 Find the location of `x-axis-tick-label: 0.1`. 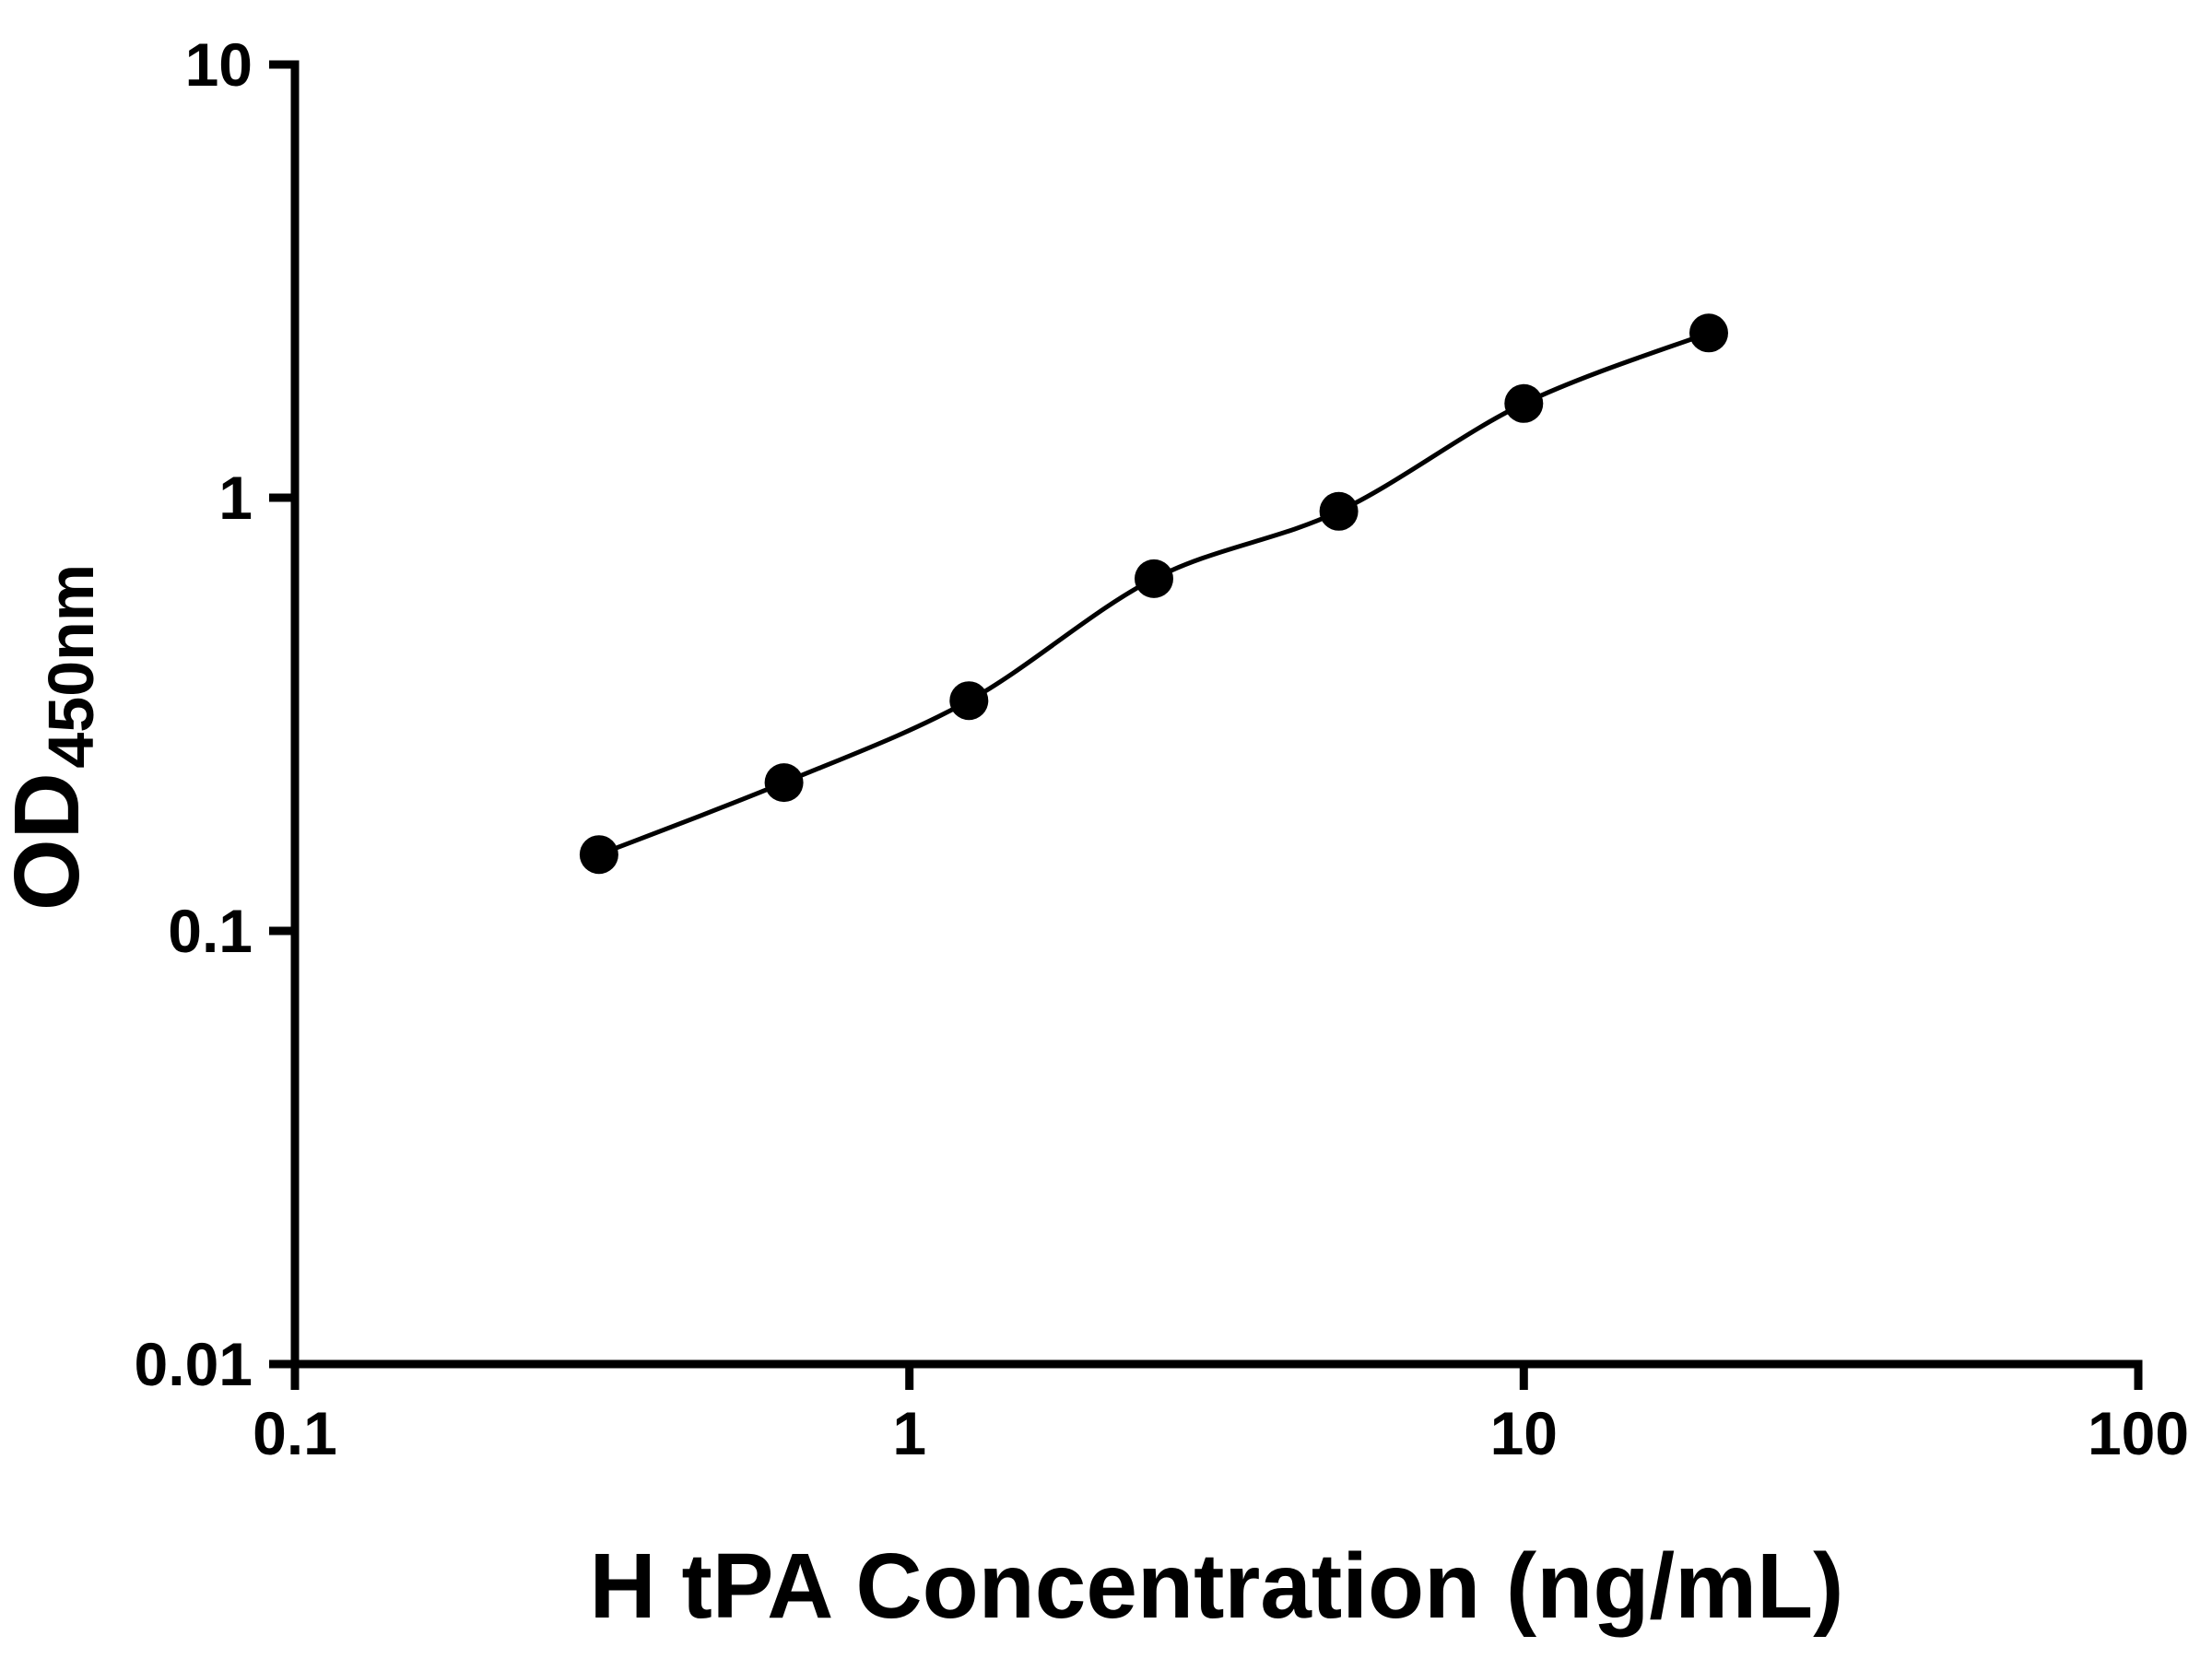

x-axis-tick-label: 0.1 is located at coordinates (295, 1433).